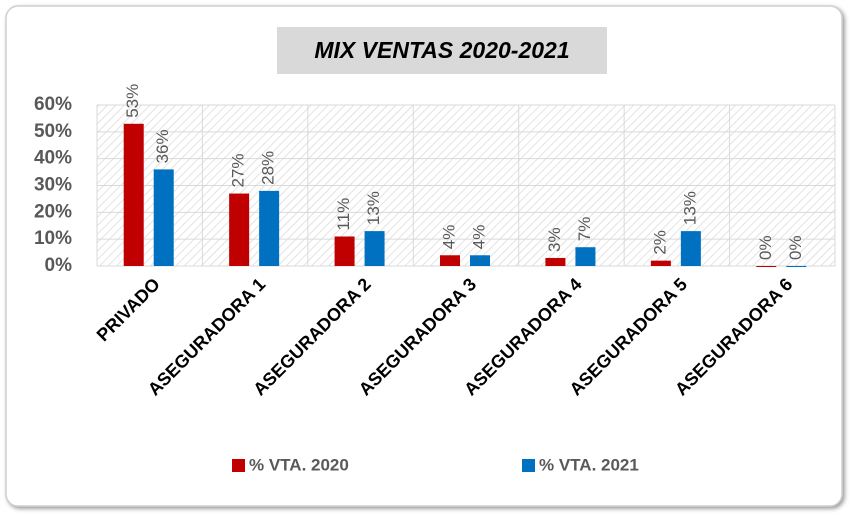 This screenshot has width=852, height=515. Describe the element at coordinates (162, 146) in the screenshot. I see `data-label: 36%` at that location.